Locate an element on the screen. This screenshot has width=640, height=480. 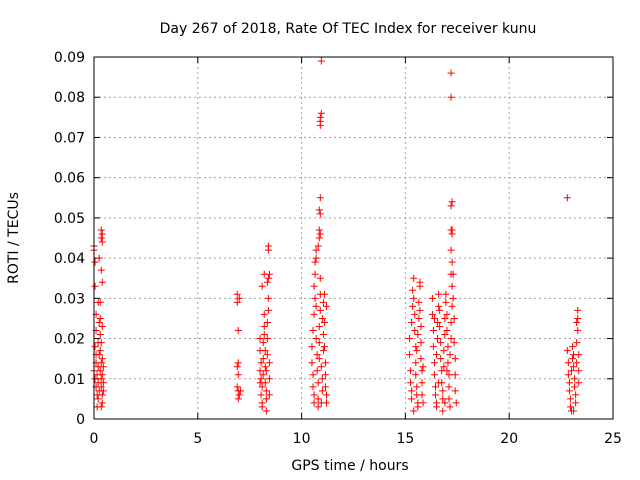
y-tick-label: 0.03 is located at coordinates (69, 299).